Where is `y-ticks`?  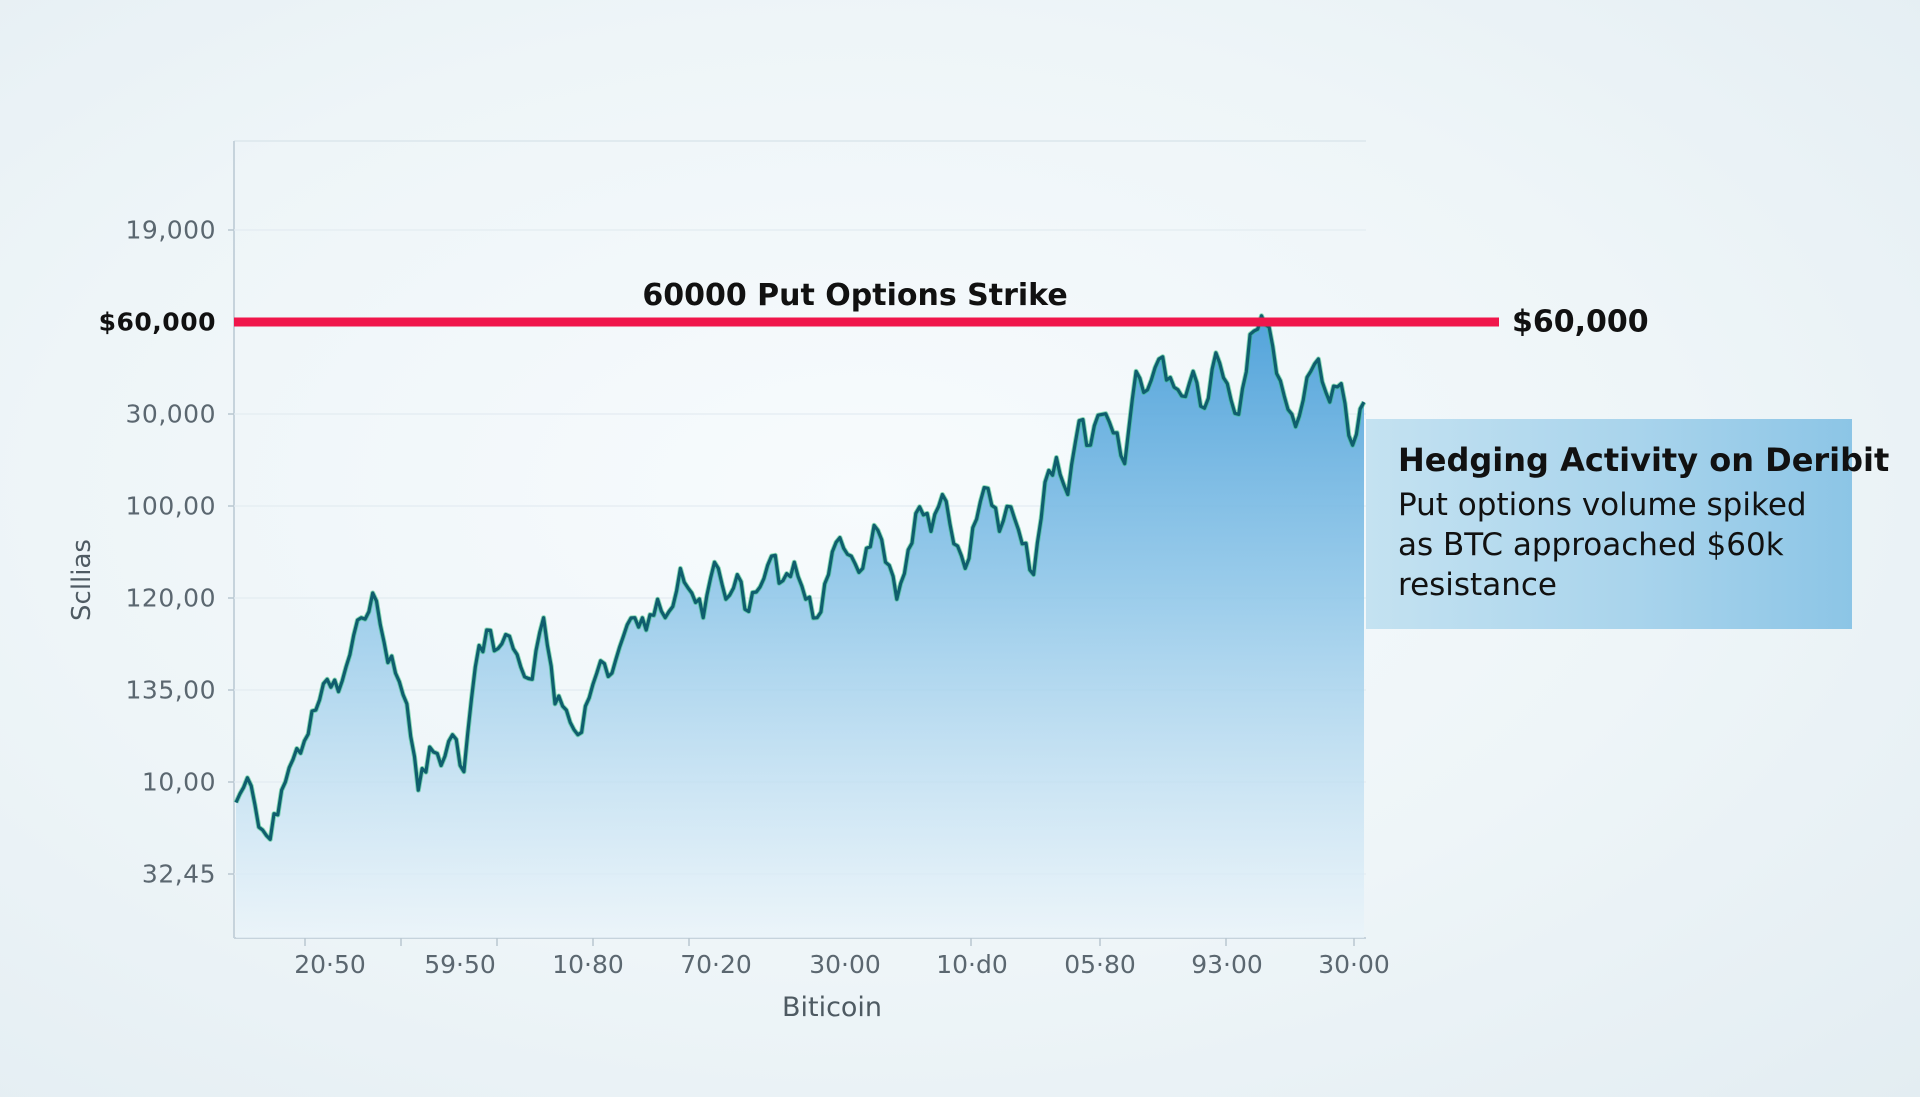 y-ticks is located at coordinates (231, 552).